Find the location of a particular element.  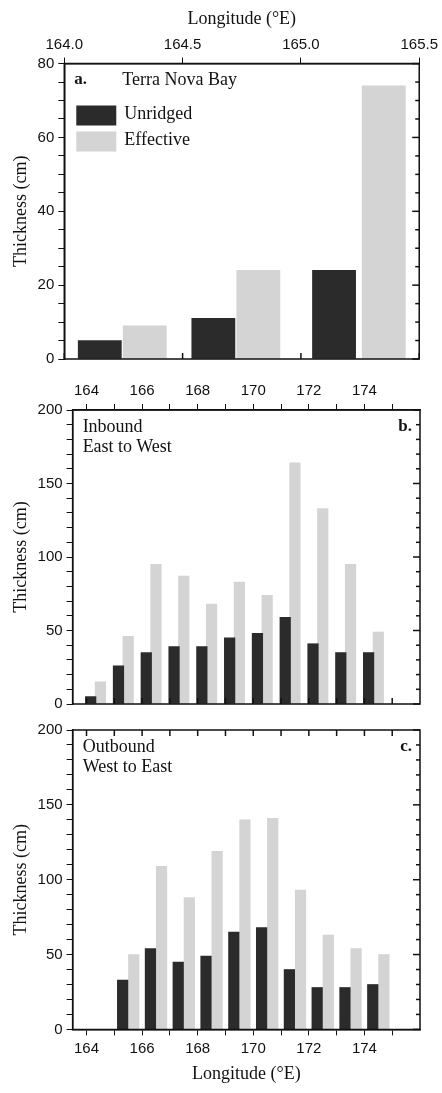

text: East to West is located at coordinates (127, 445).